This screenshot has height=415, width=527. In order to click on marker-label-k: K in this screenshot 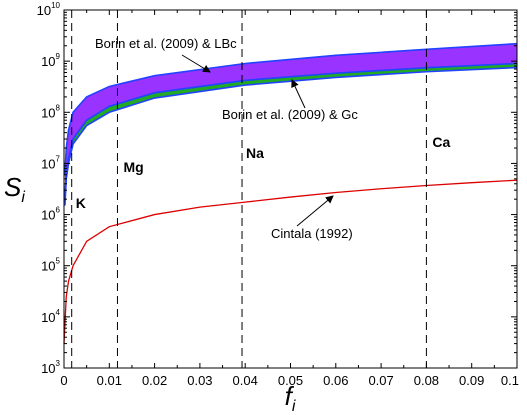, I will do `click(81, 203)`.